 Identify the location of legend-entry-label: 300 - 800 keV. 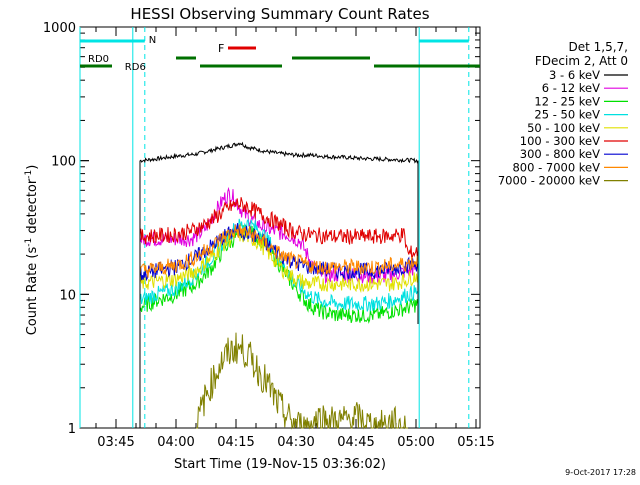
(560, 154).